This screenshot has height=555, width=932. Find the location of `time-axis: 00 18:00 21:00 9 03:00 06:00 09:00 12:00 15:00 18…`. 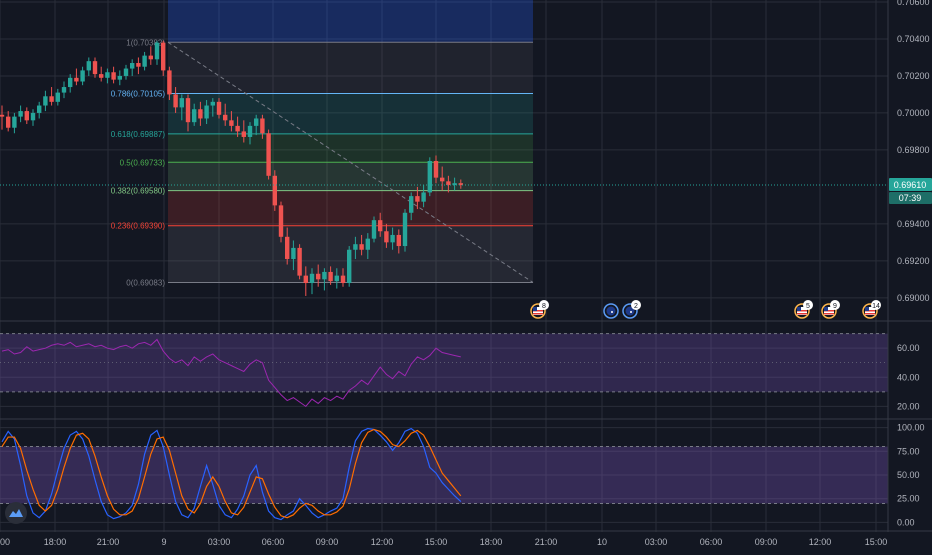

time-axis: 00 18:00 21:00 9 03:00 06:00 09:00 12:00 15:00 18… is located at coordinates (443, 542).